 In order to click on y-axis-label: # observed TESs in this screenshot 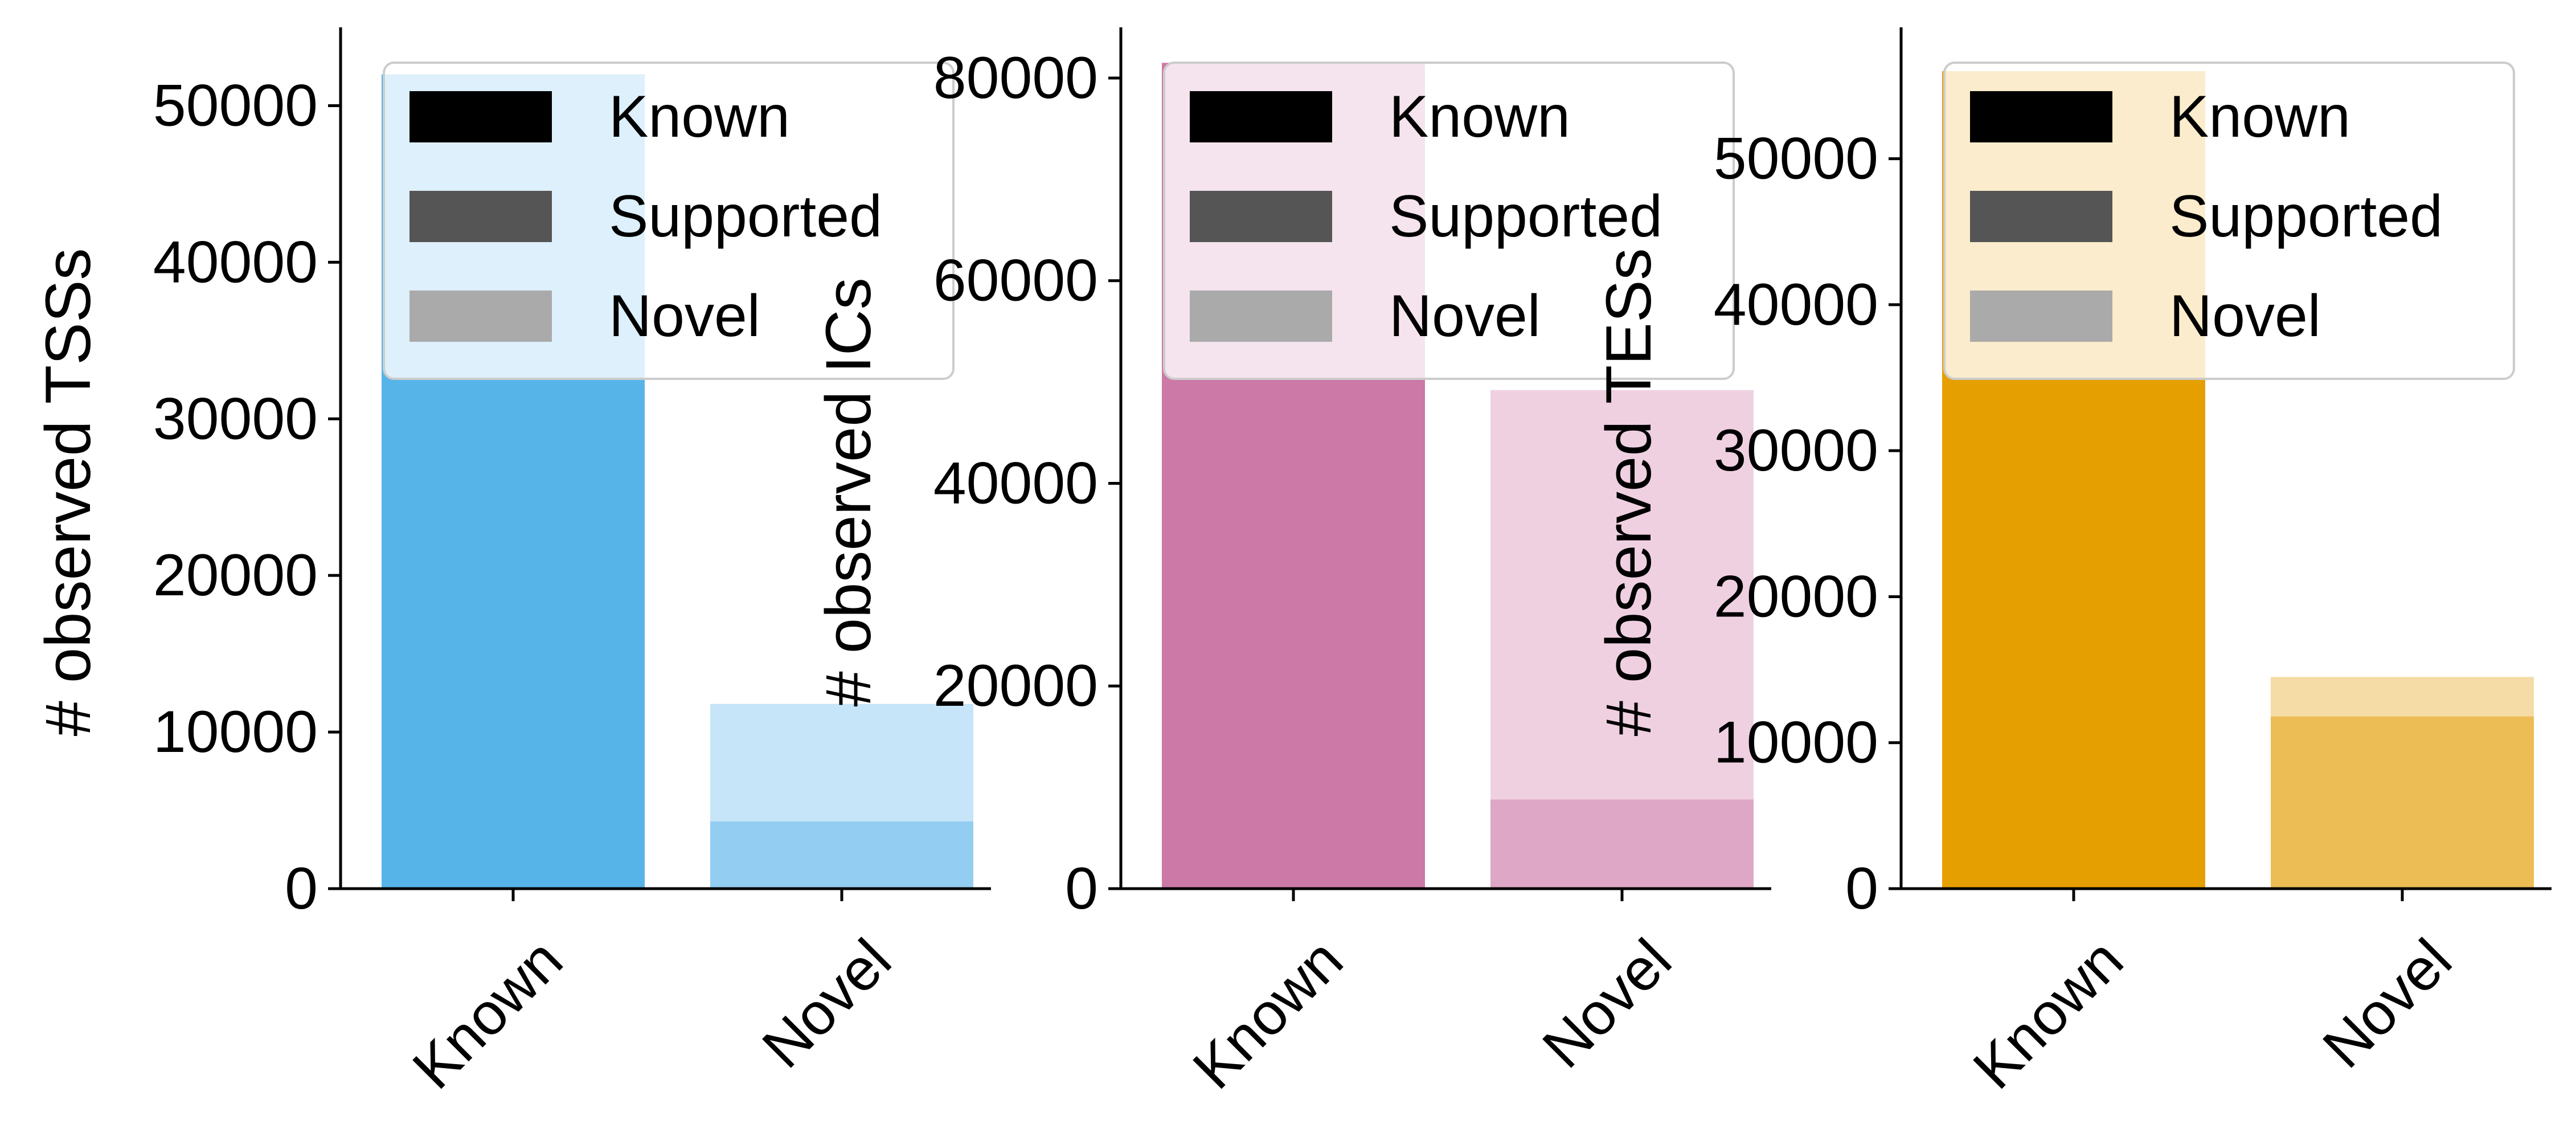, I will do `click(1629, 492)`.